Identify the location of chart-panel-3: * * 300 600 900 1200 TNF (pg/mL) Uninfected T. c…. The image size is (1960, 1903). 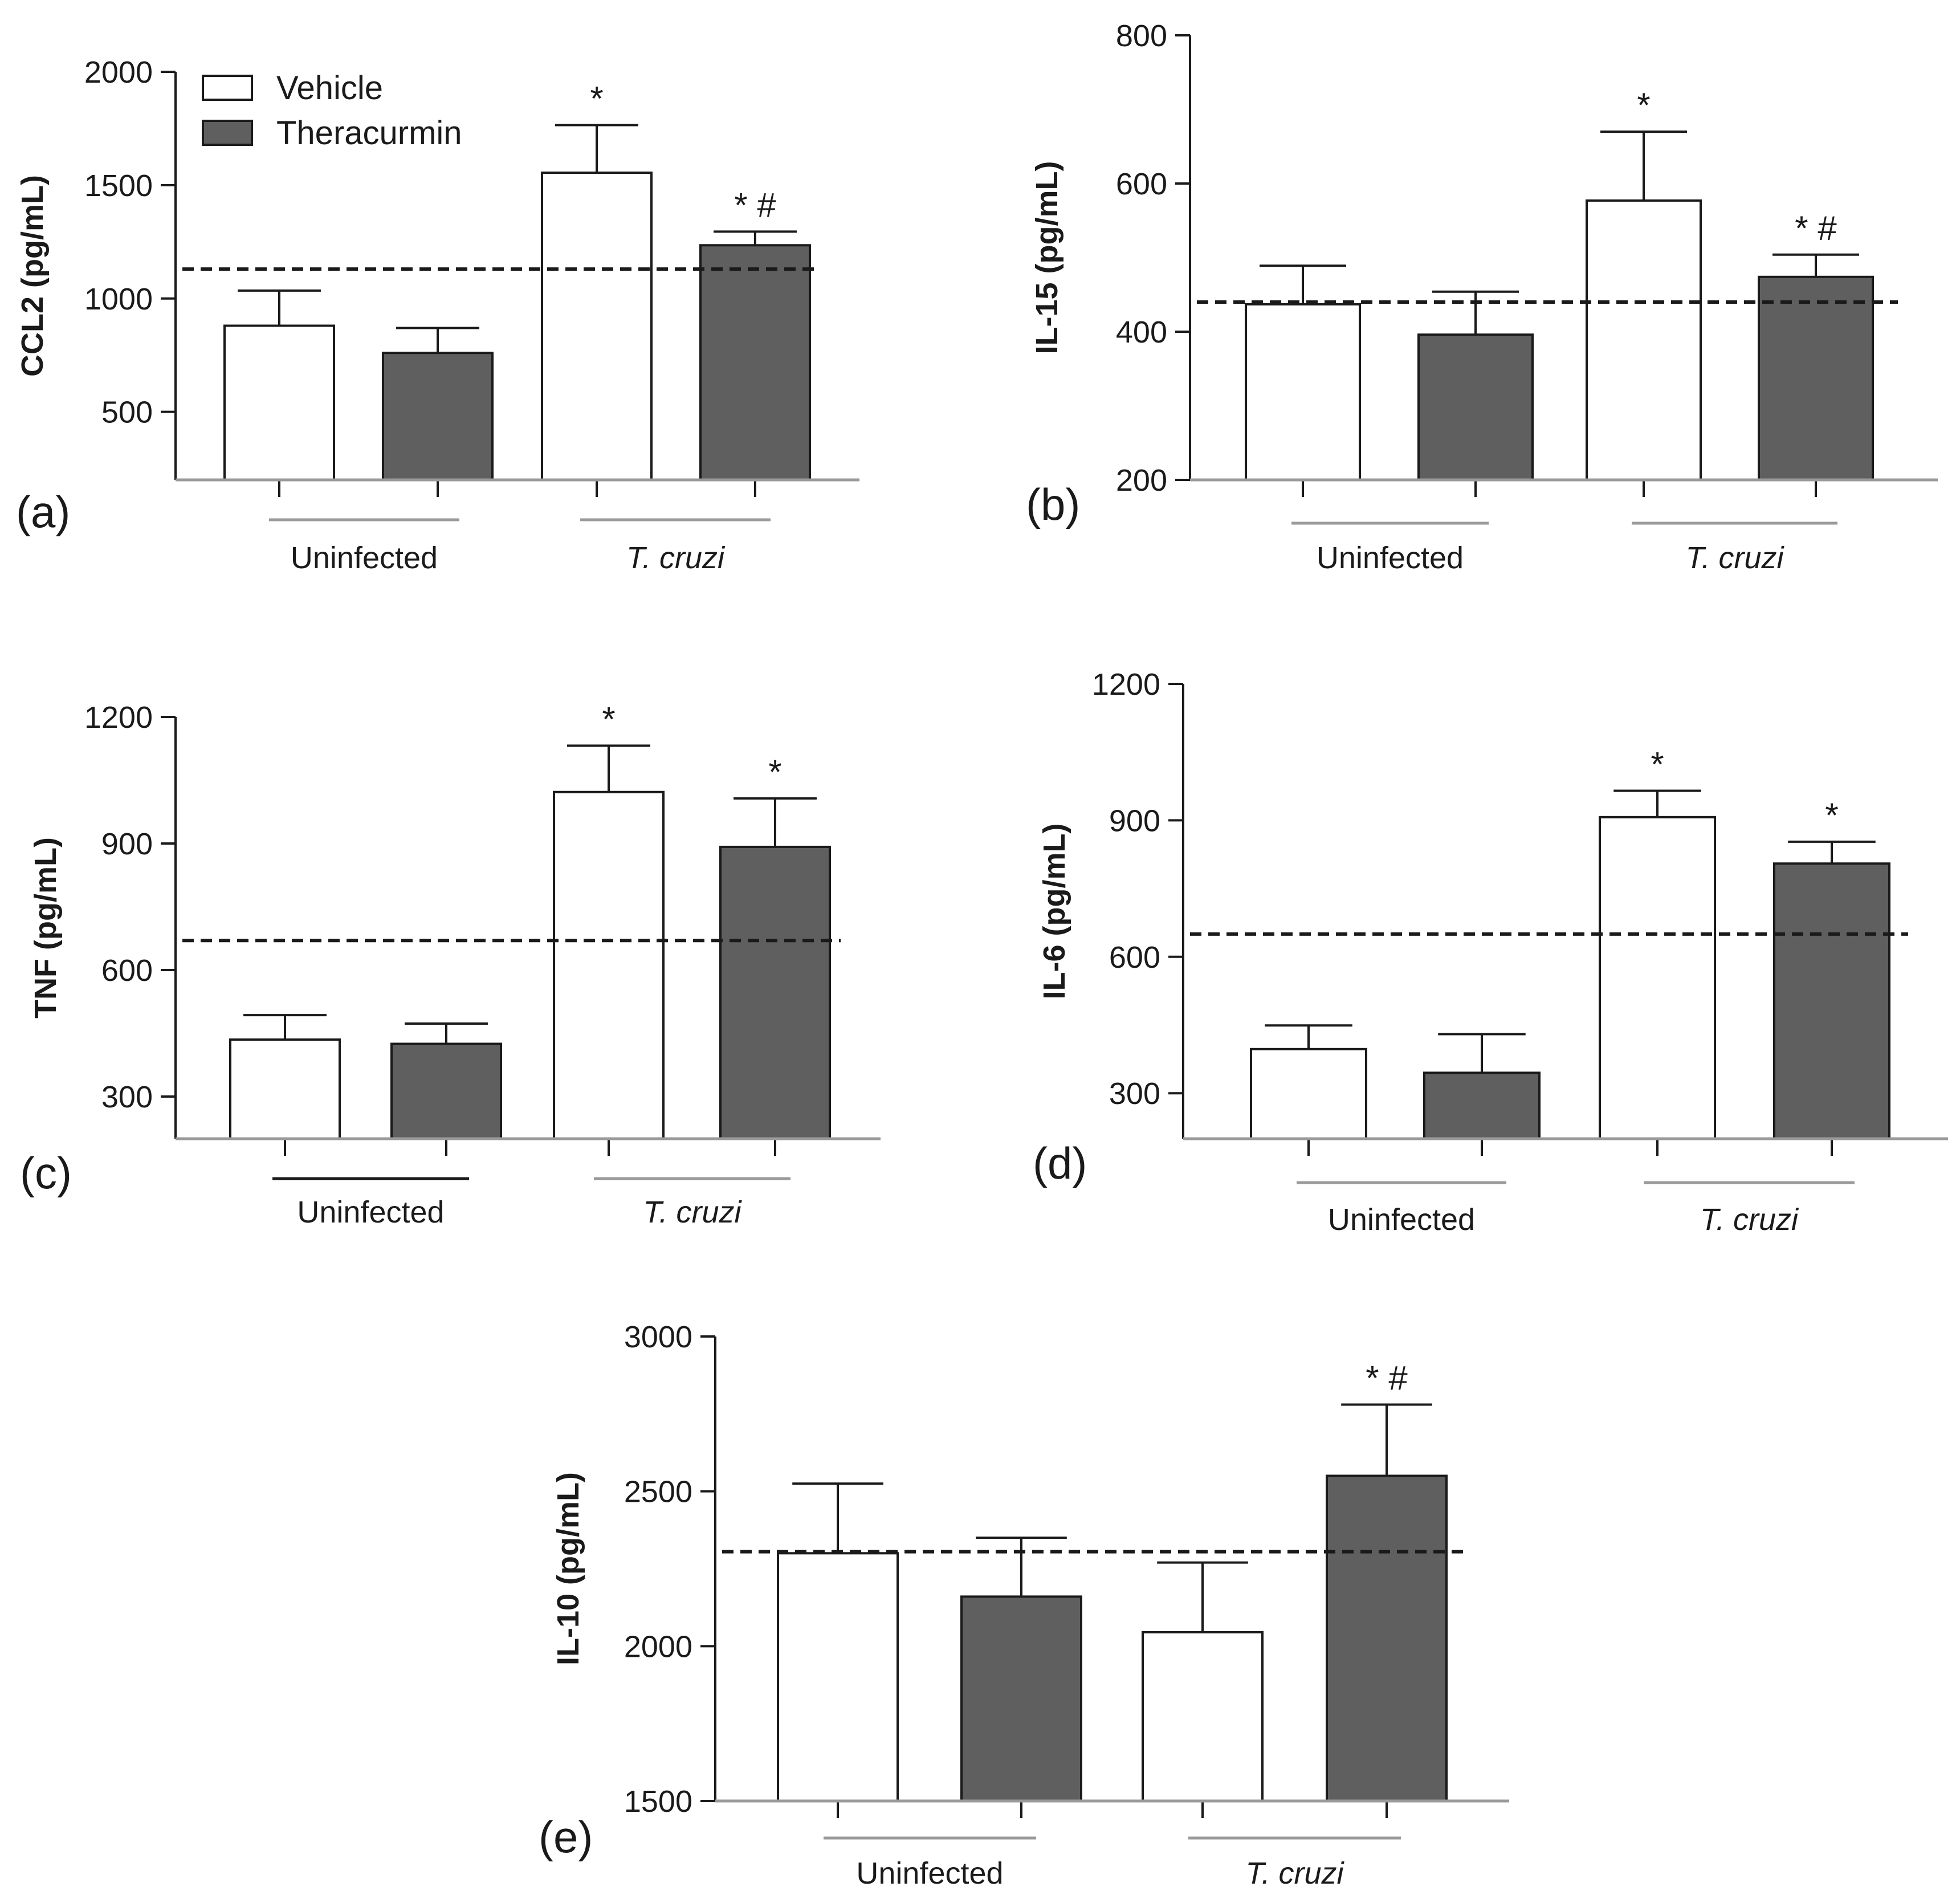
(451, 965).